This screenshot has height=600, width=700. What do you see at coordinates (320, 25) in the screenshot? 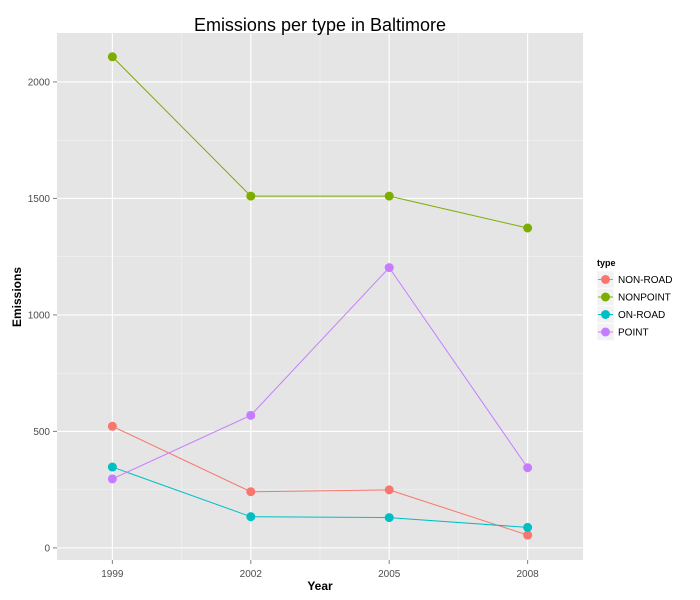
I see `chart-title: Emissions per type in Baltimore` at bounding box center [320, 25].